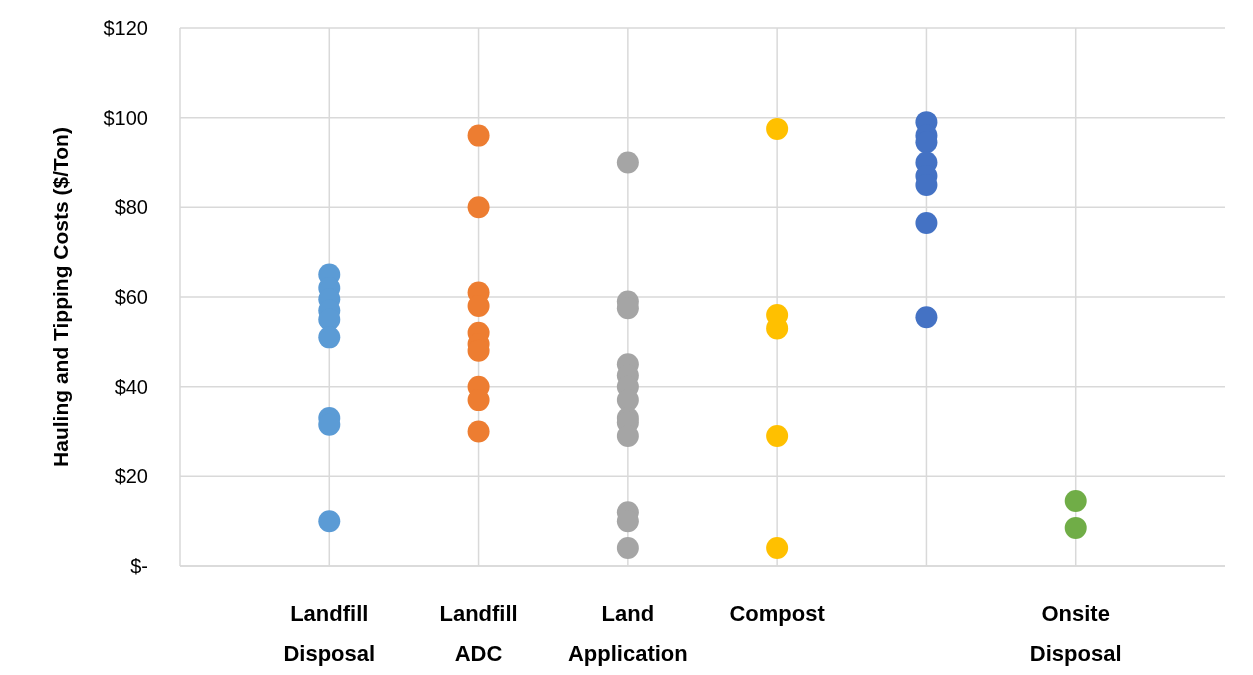  What do you see at coordinates (777, 613) in the screenshot?
I see `x-tick-label: Compost` at bounding box center [777, 613].